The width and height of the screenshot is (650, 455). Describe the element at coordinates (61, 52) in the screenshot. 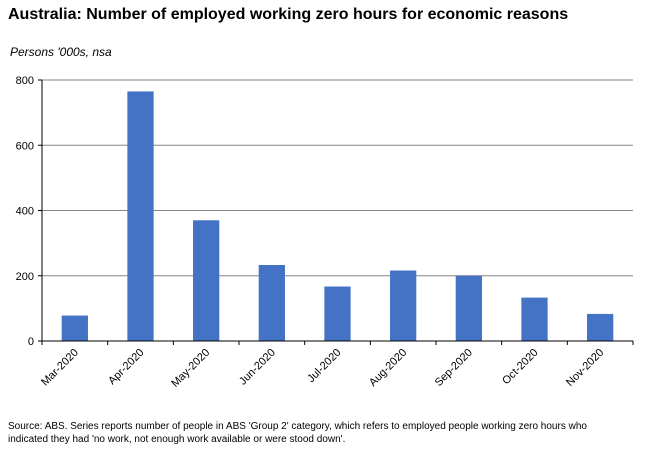

I see `chart-subtitle: Persons '000s, nsa` at that location.